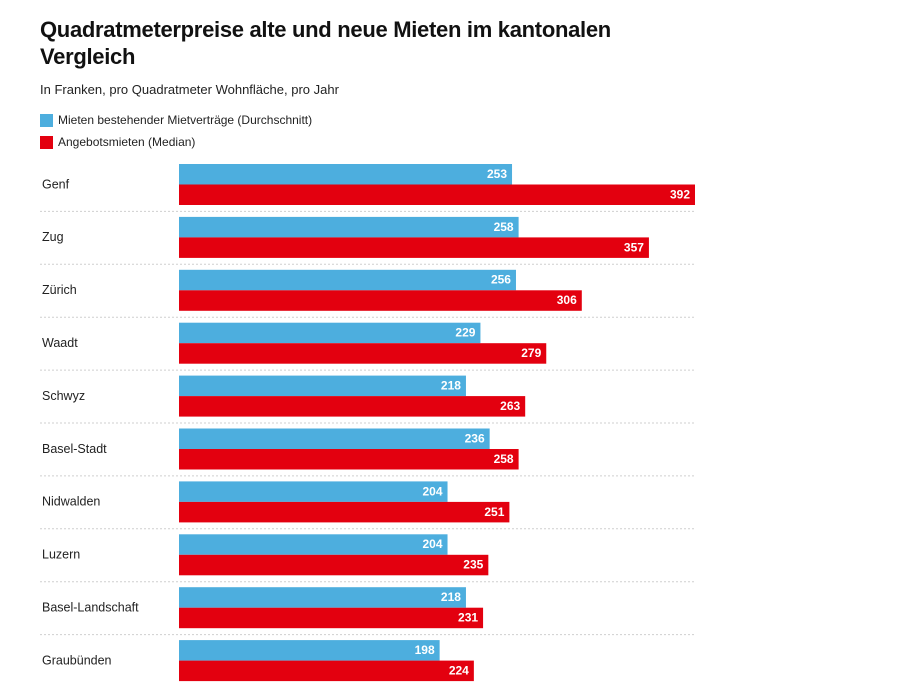 The height and width of the screenshot is (684, 900). What do you see at coordinates (56, 184) in the screenshot?
I see `category-label-genf: Genf` at bounding box center [56, 184].